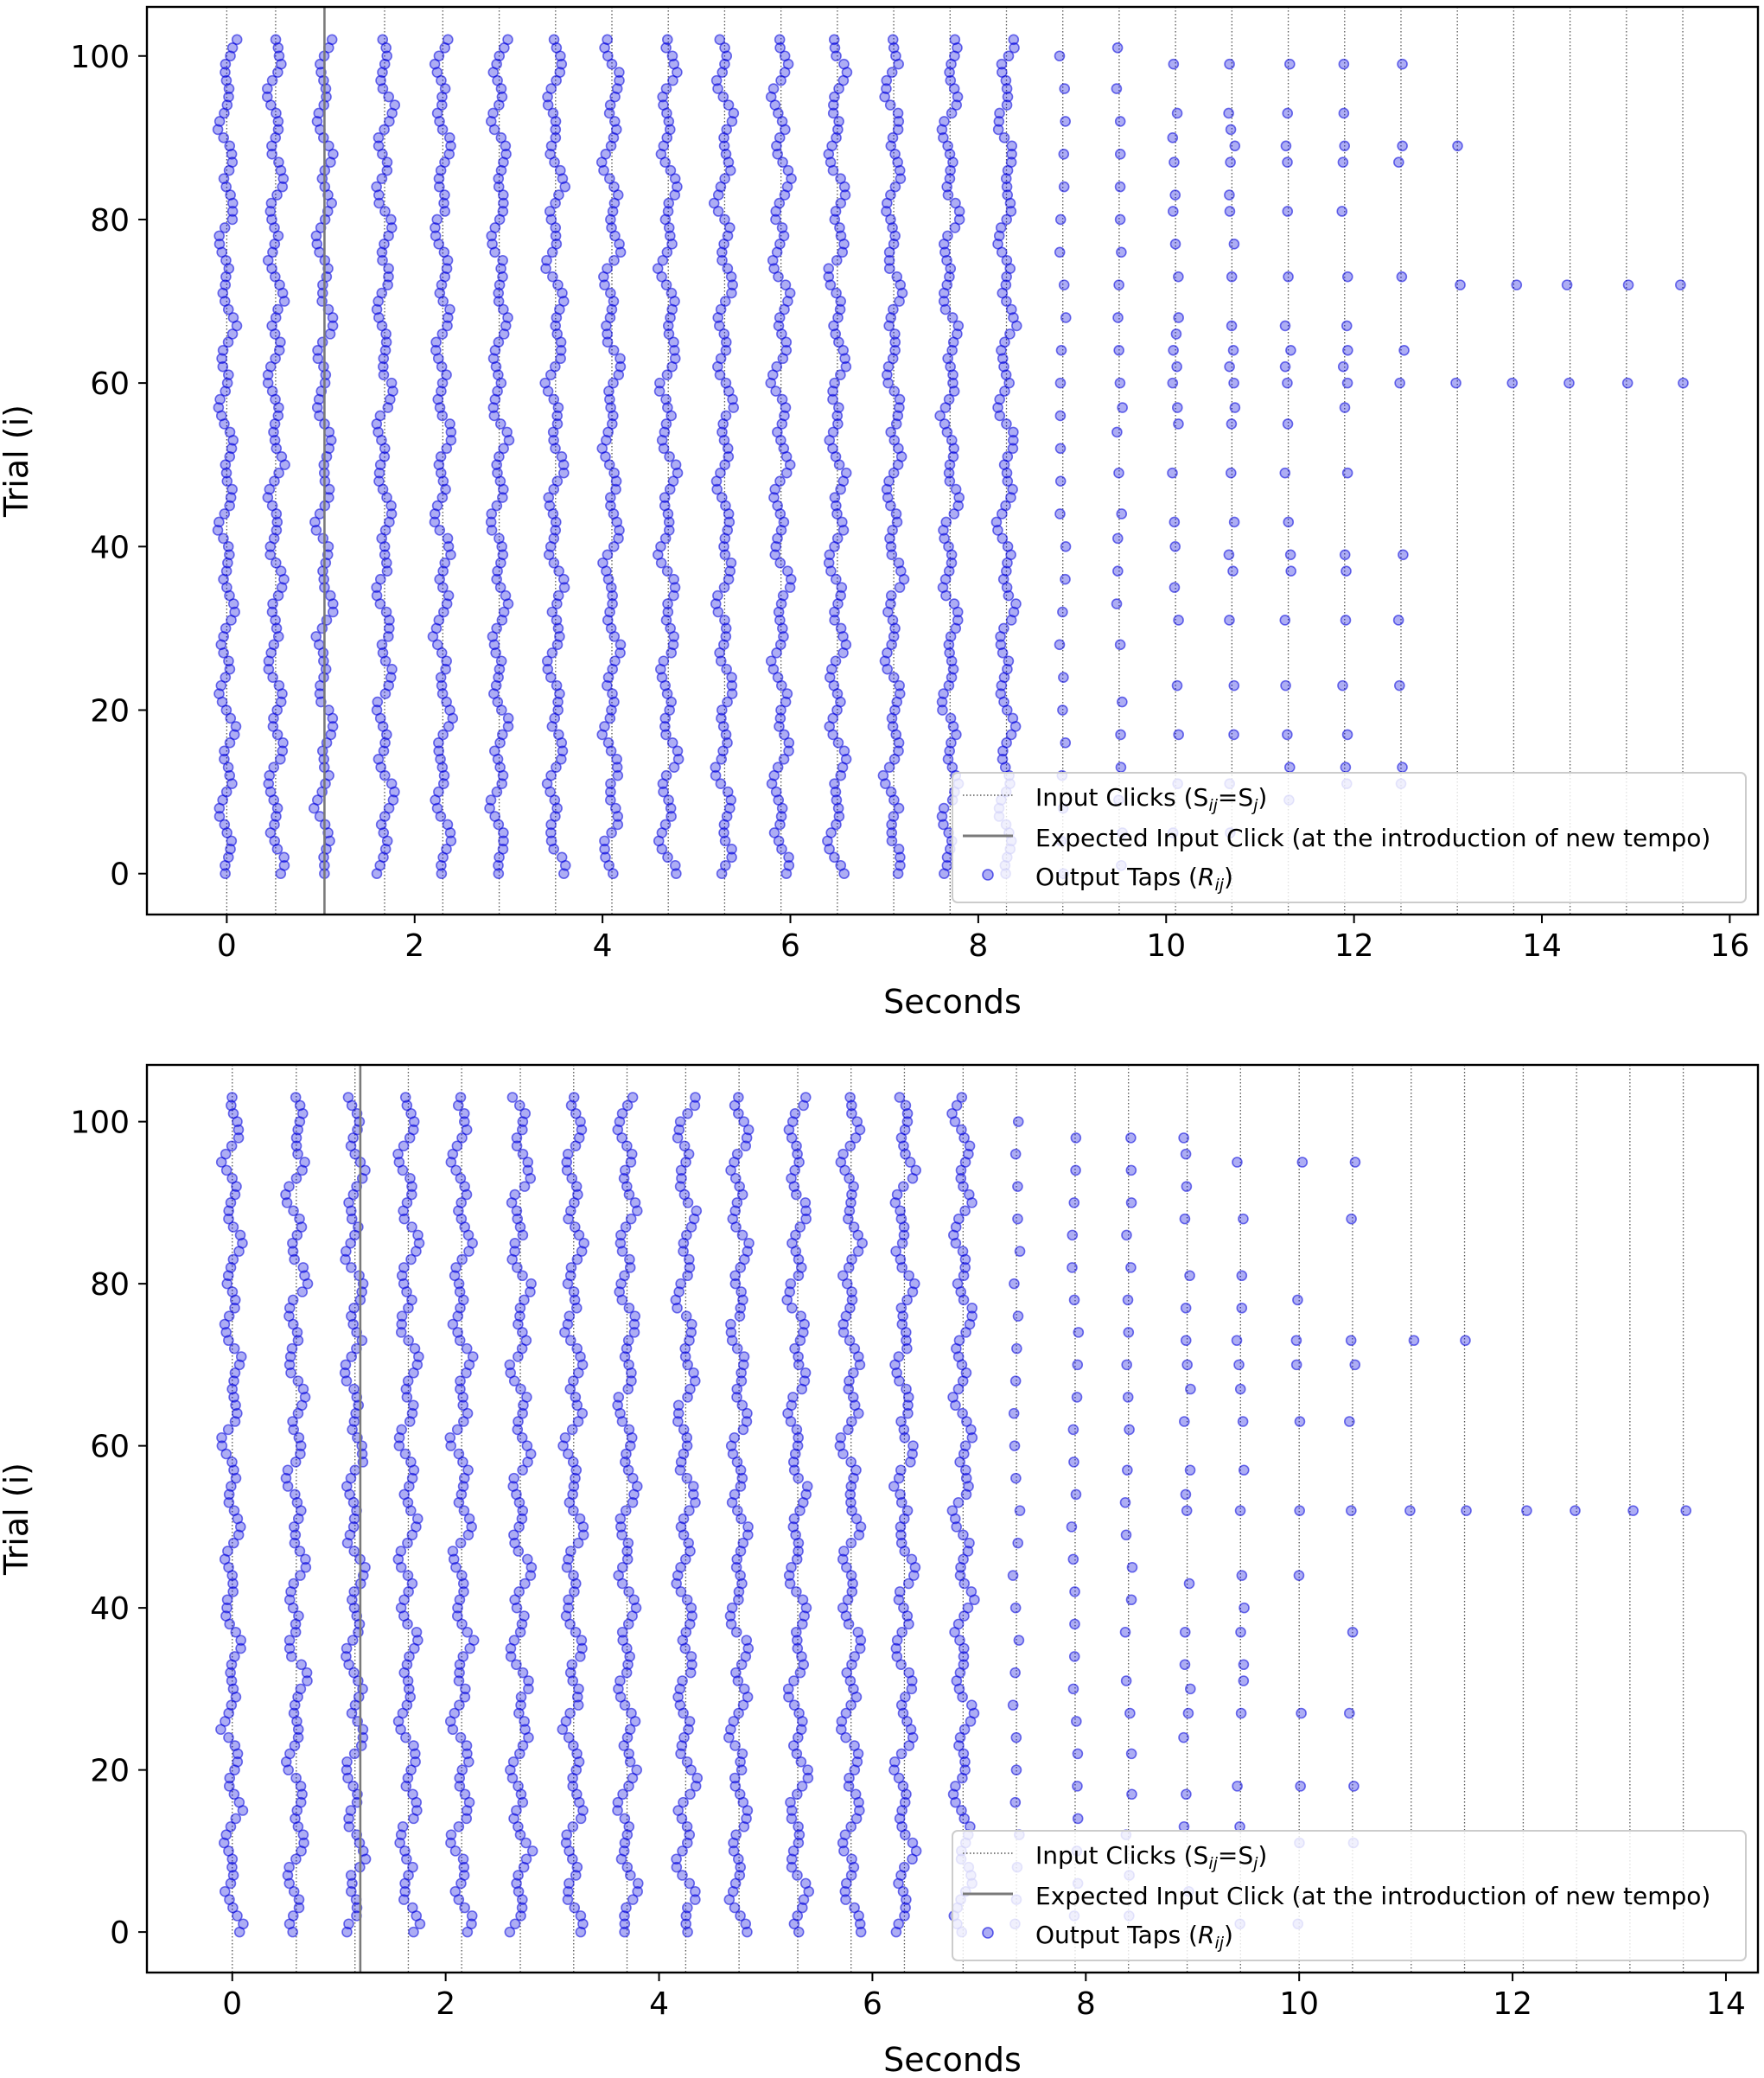 This screenshot has height=2078, width=1764. What do you see at coordinates (292, 1348) in the screenshot?
I see `output-tap-col1-trial72` at bounding box center [292, 1348].